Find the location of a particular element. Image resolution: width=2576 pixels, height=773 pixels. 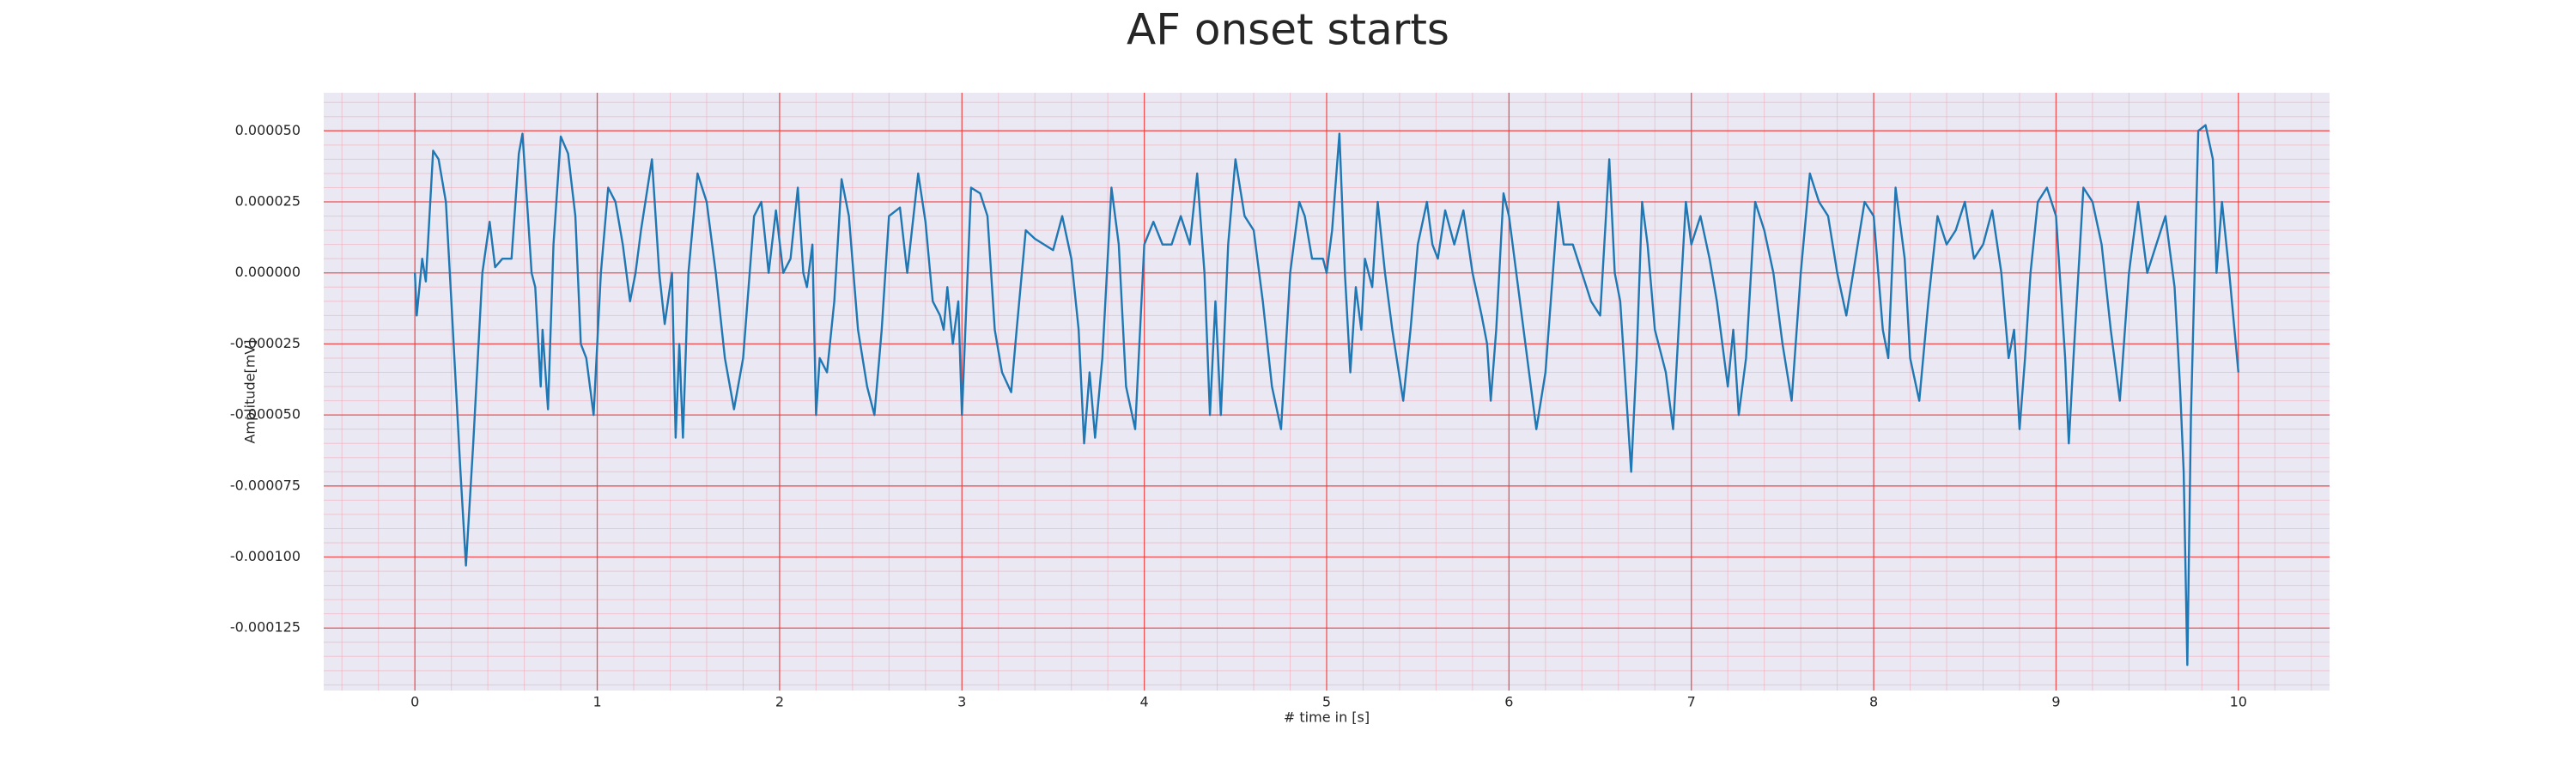

x-tick-label: 4 is located at coordinates (1144, 702).